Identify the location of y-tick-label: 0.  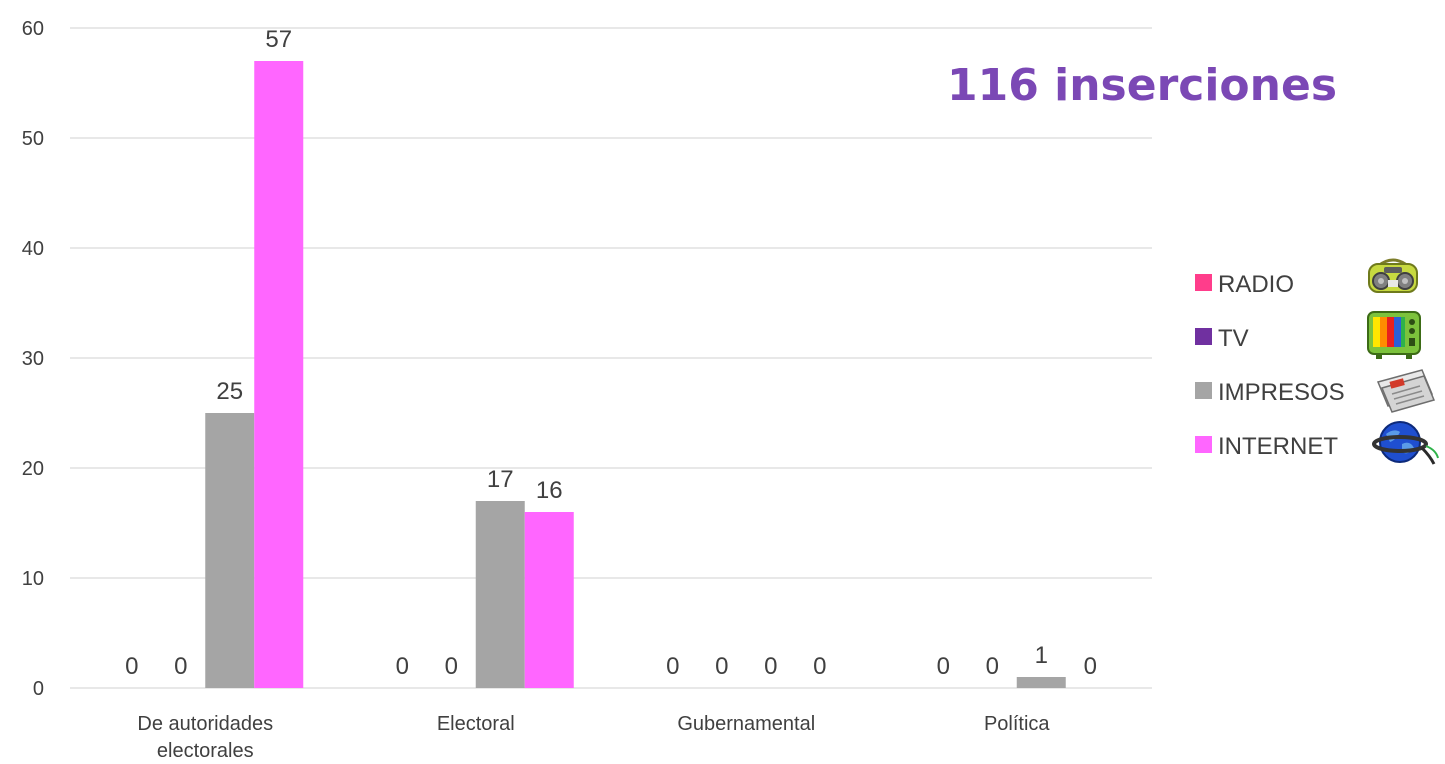
(38, 689).